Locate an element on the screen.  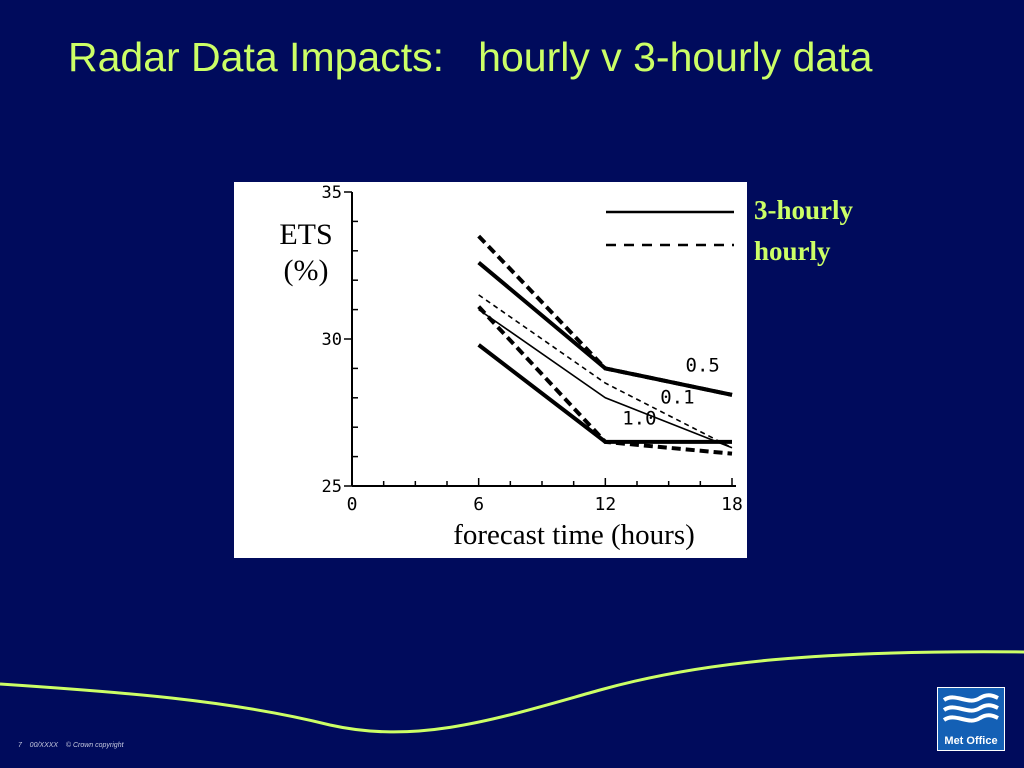
series-line-1-0-dashed is located at coordinates (605, 380).